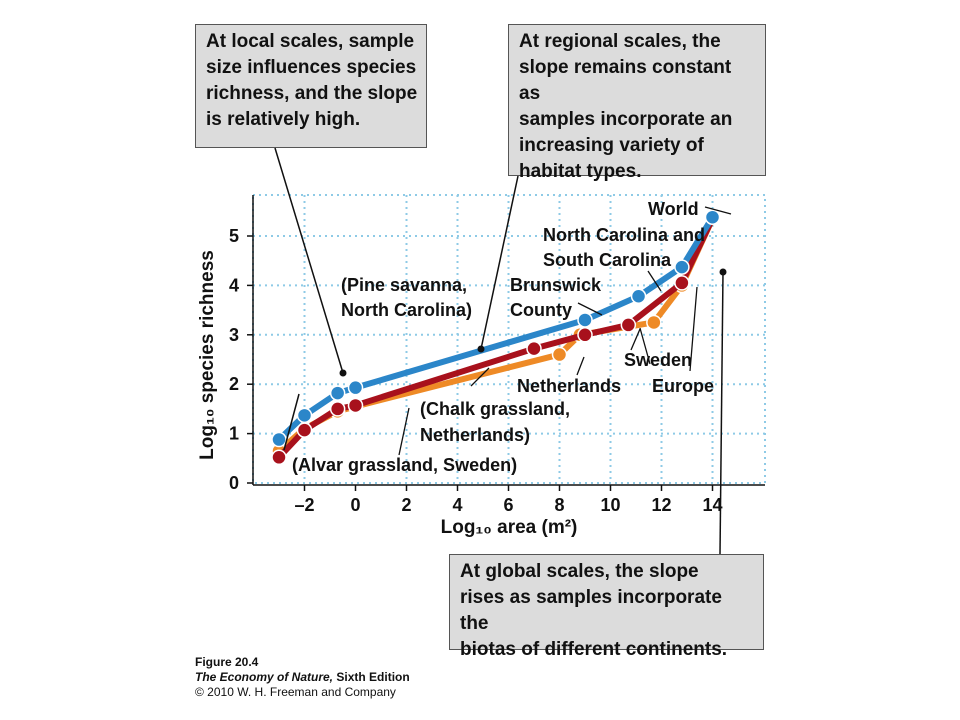 The width and height of the screenshot is (960, 720). Describe the element at coordinates (406, 505) in the screenshot. I see `x-tick-label: 2` at that location.